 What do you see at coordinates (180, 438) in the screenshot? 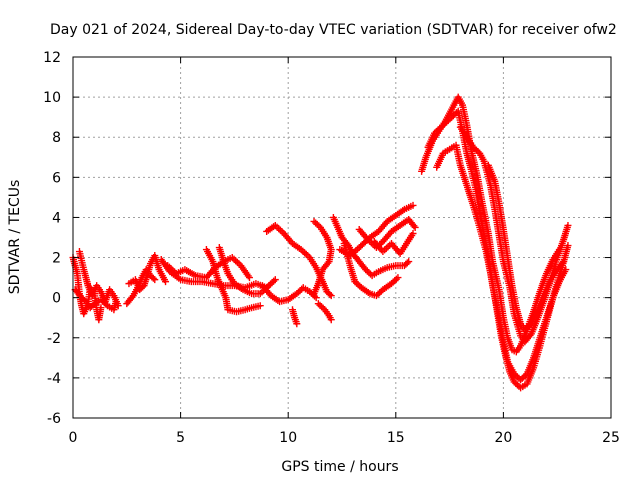
I see `x-tick-label: 5` at bounding box center [180, 438].